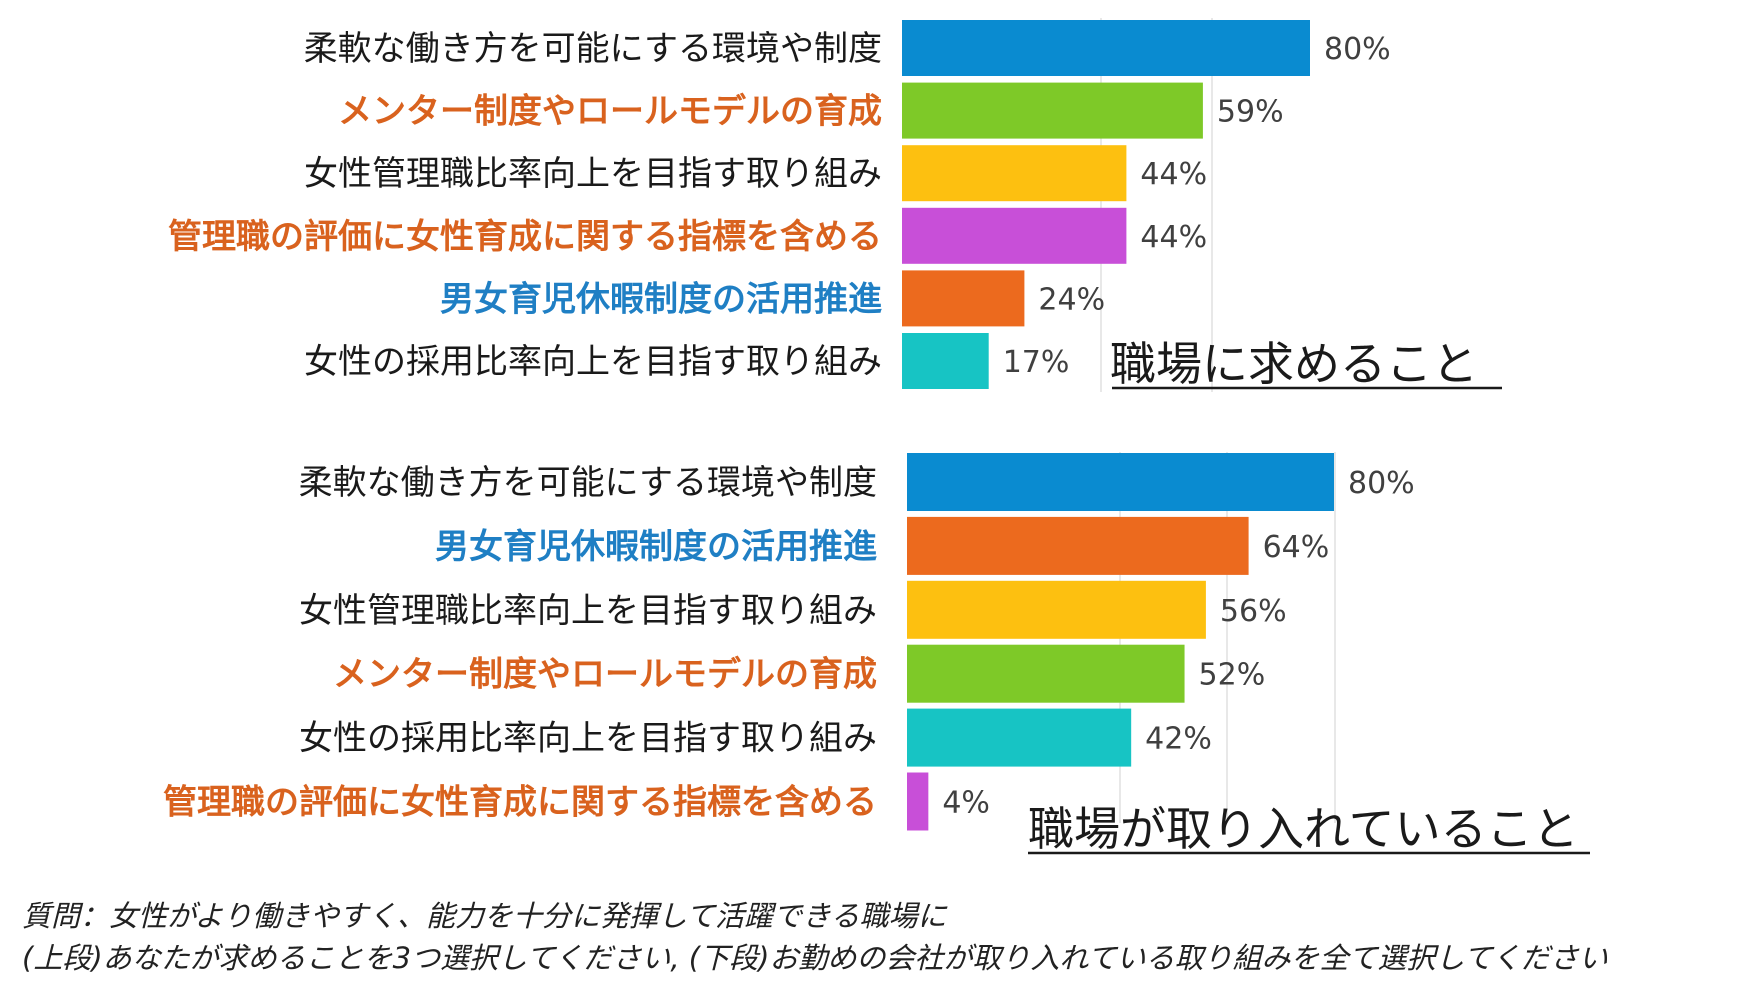  What do you see at coordinates (1296, 547) in the screenshot?
I see `chart2-value-label-2: 64%` at bounding box center [1296, 547].